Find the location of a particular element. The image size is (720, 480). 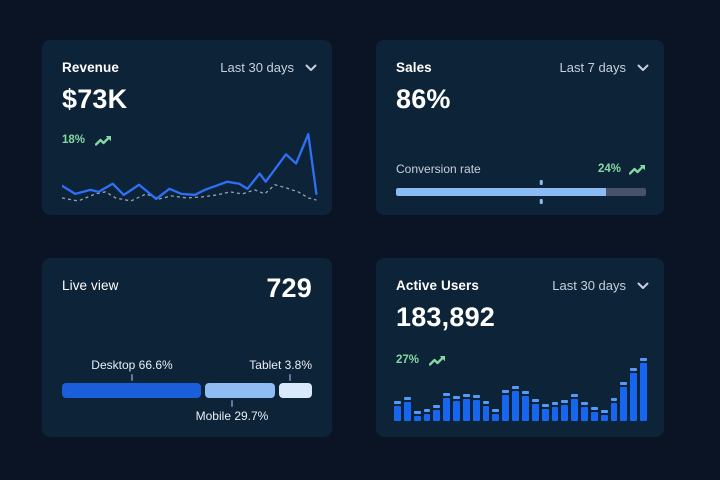

callout-tick-tablet is located at coordinates (289, 377).